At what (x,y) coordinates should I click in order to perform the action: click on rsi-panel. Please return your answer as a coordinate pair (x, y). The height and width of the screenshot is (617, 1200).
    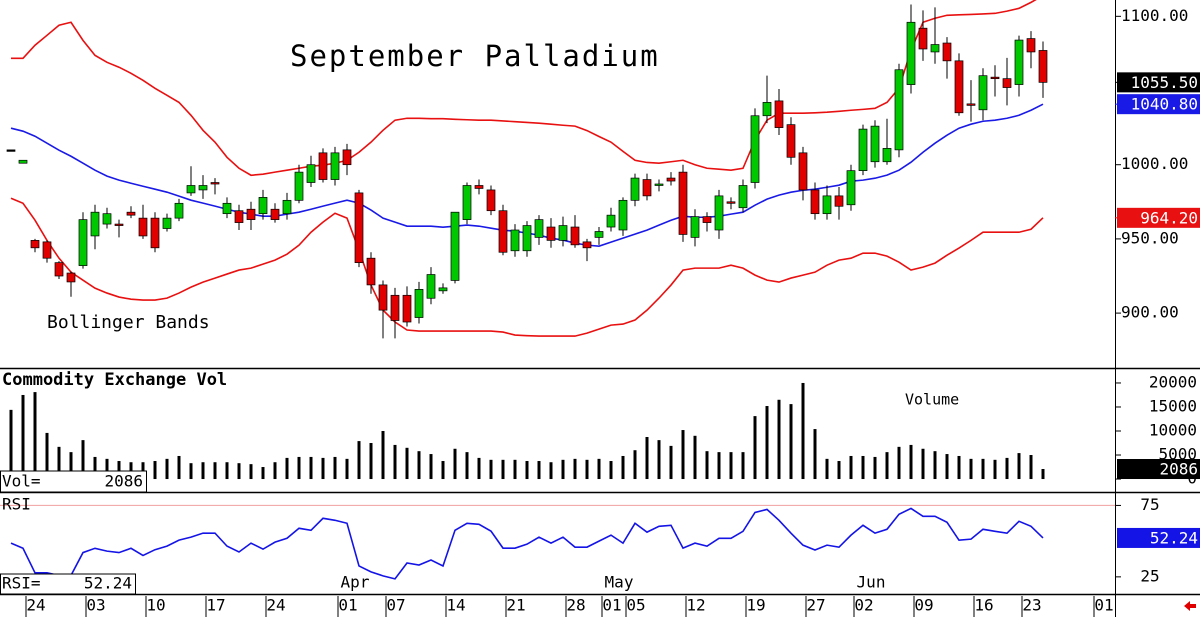
    Looking at the image, I should click on (557, 542).